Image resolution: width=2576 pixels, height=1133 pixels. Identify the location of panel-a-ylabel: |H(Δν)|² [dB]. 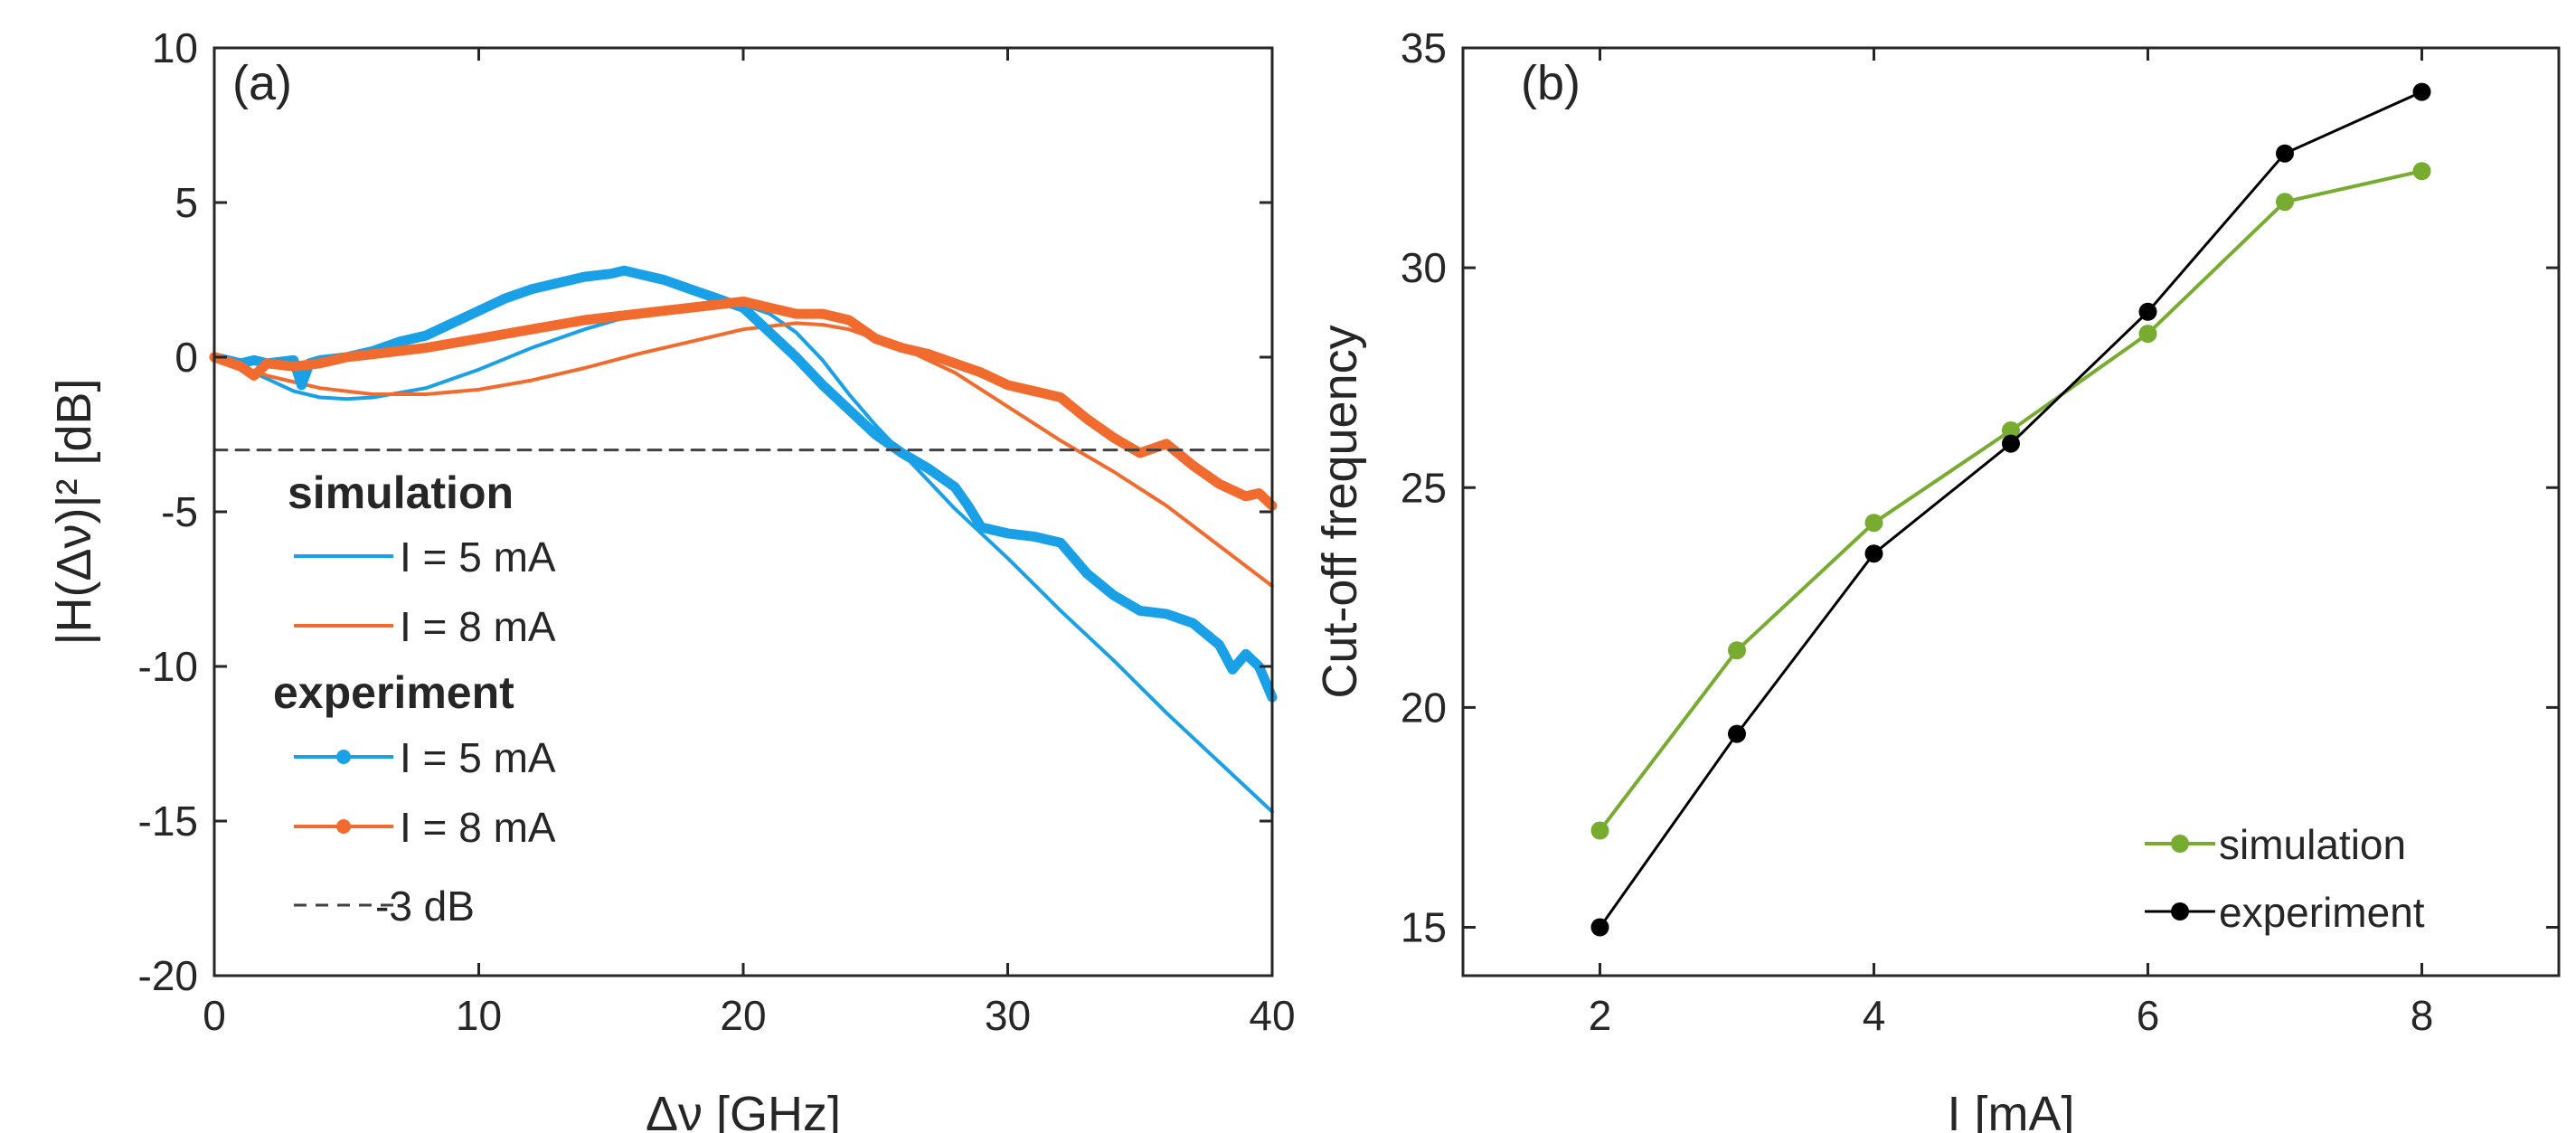
(74, 512).